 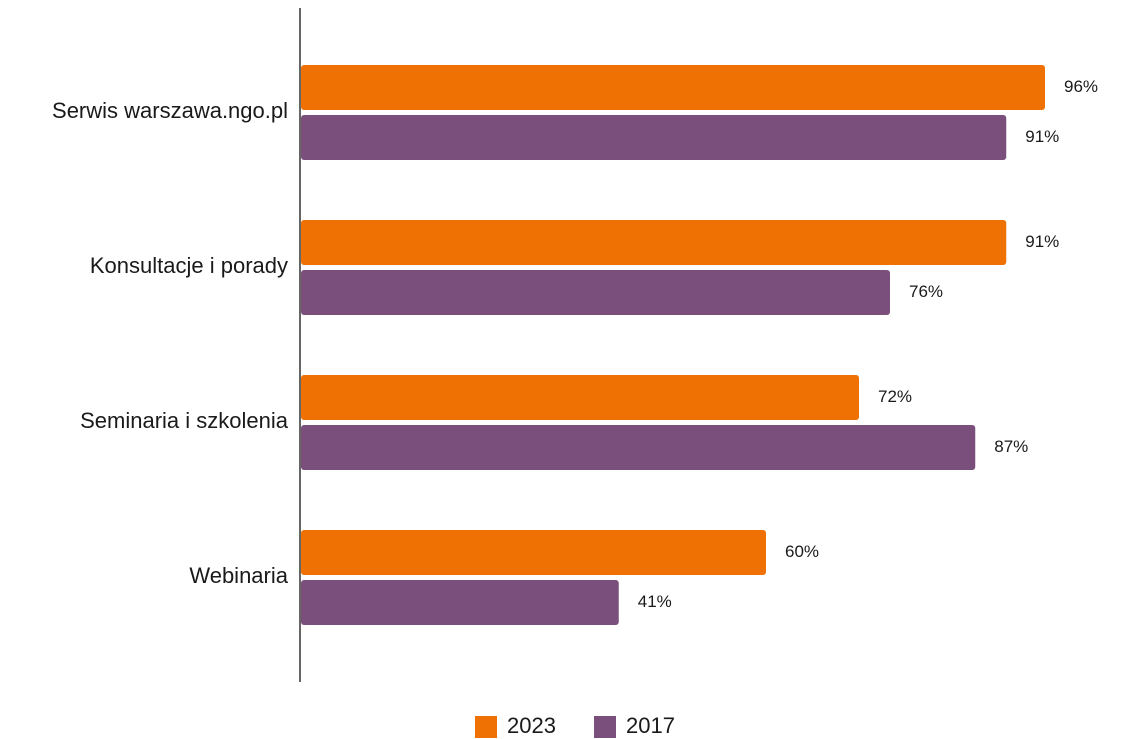 I want to click on data-label: 41%, so click(x=655, y=601).